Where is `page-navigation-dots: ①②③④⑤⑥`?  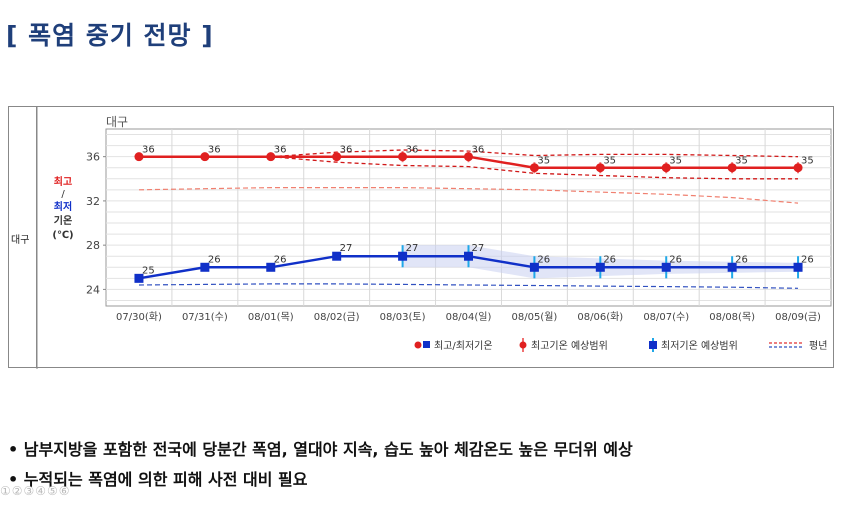
page-navigation-dots: ①②③④⑤⑥ is located at coordinates (35, 491).